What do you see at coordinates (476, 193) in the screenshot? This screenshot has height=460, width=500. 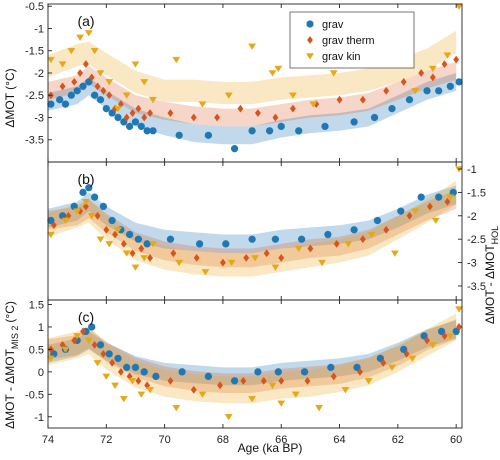 I see `y-tick-label: -1.5` at bounding box center [476, 193].